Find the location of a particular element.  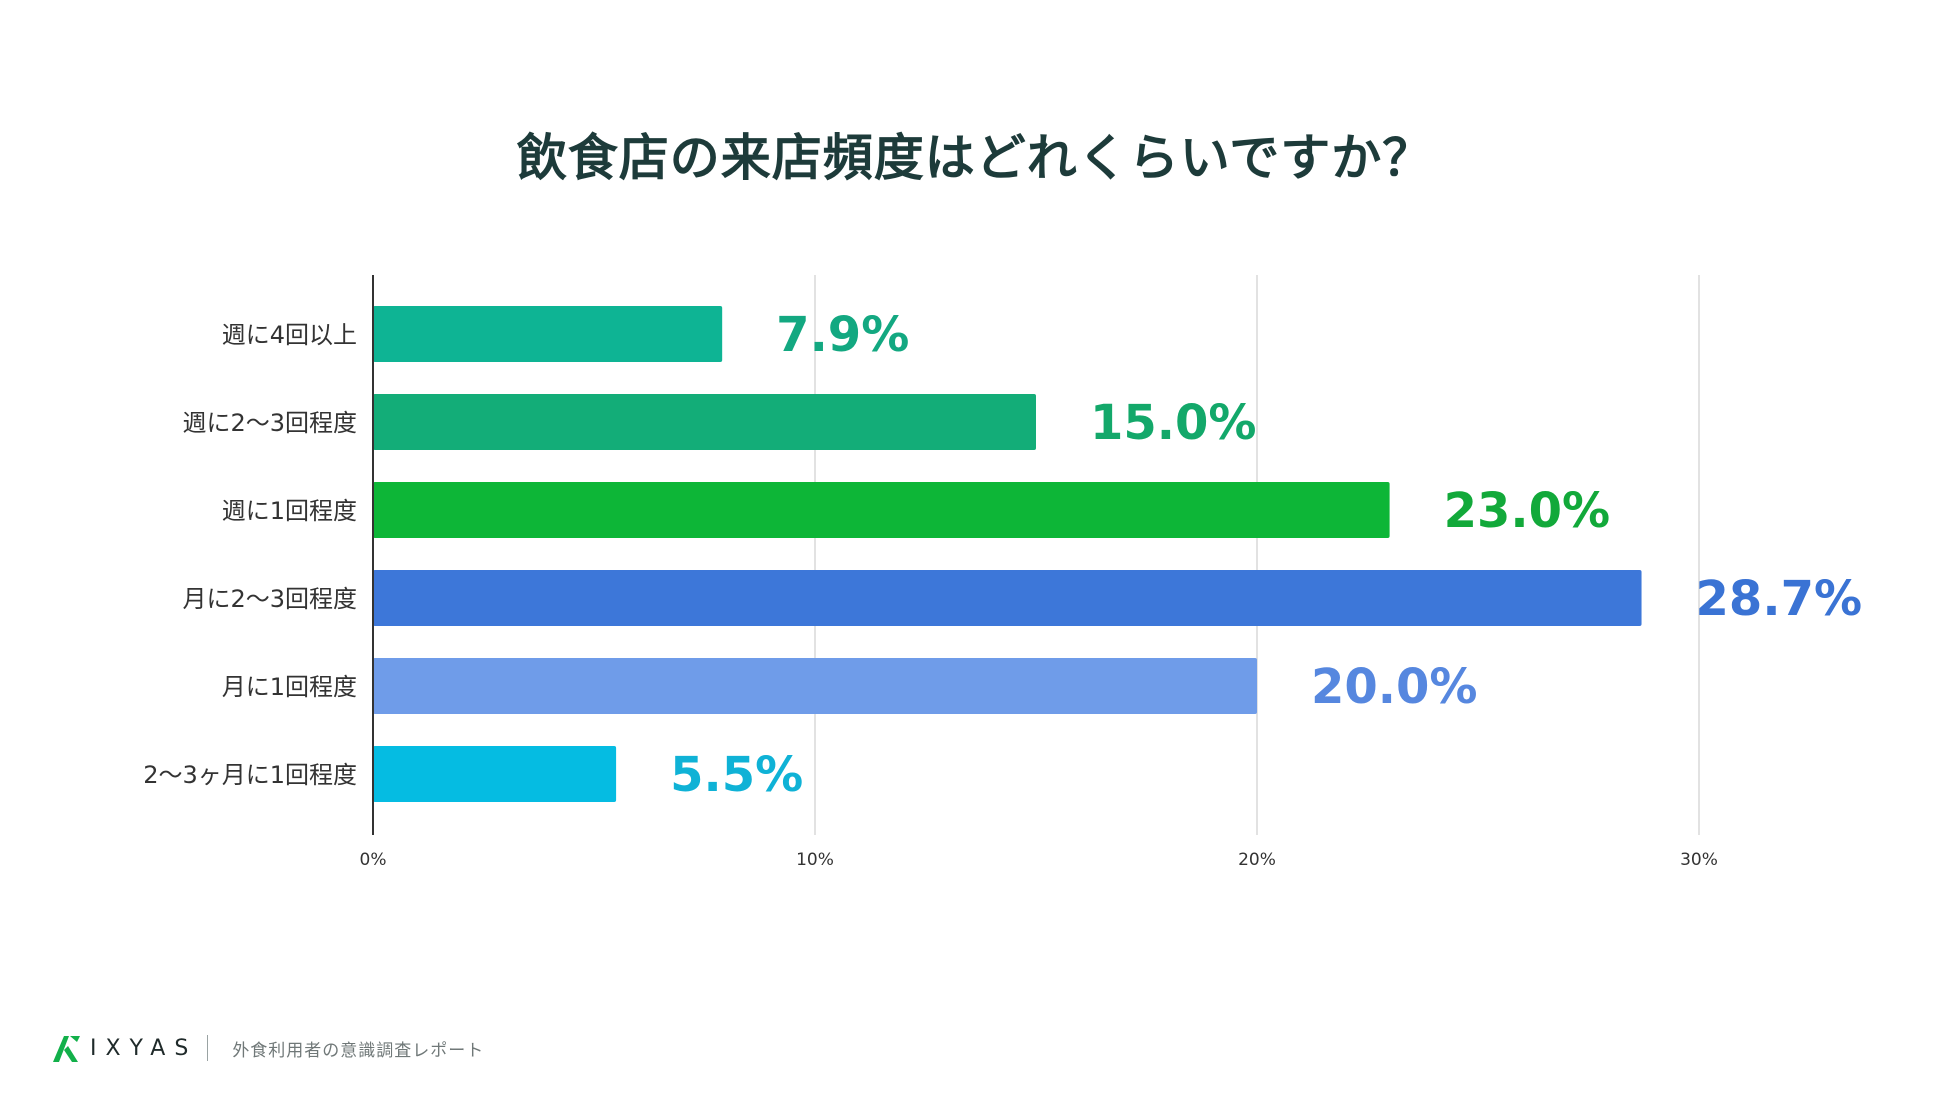

data-label: 20.0% is located at coordinates (1394, 687).